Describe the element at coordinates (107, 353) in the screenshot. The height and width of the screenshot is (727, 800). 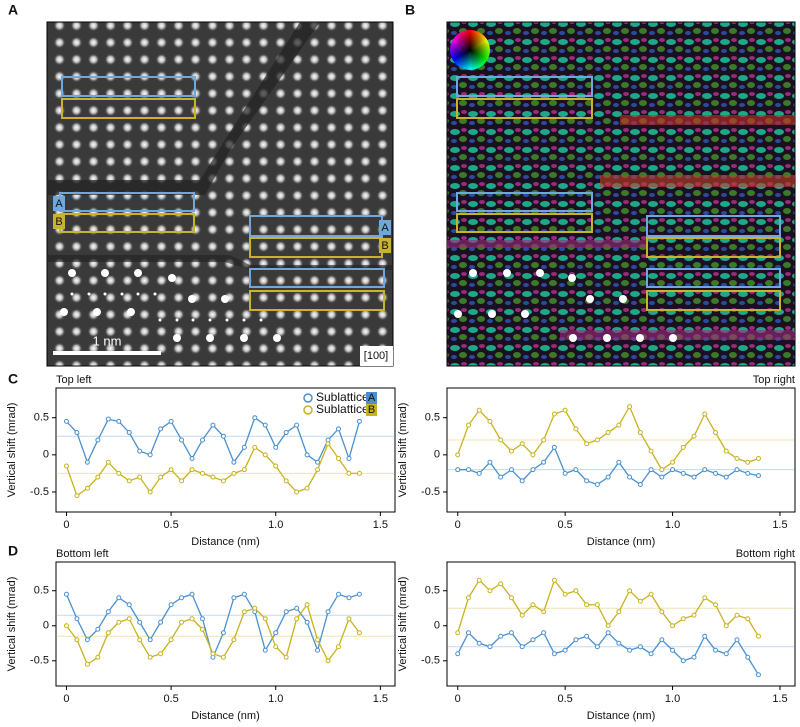
I see `scale-bar` at that location.